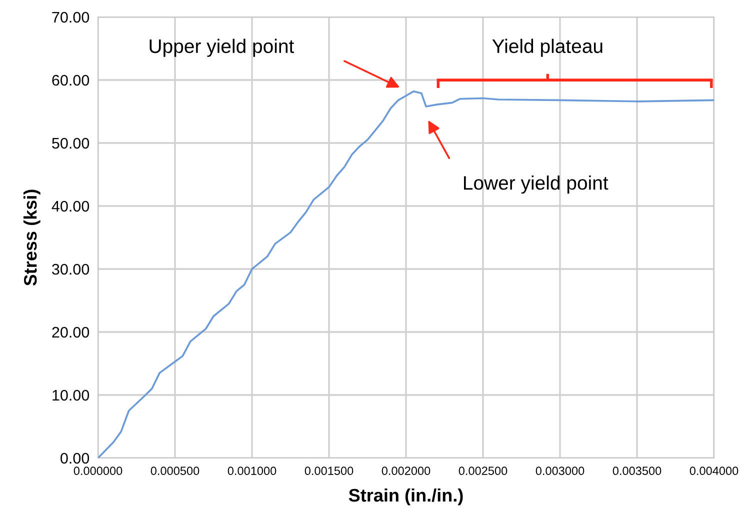 This screenshot has height=519, width=747. Describe the element at coordinates (71, 332) in the screenshot. I see `y-tick-label: 20.00` at that location.